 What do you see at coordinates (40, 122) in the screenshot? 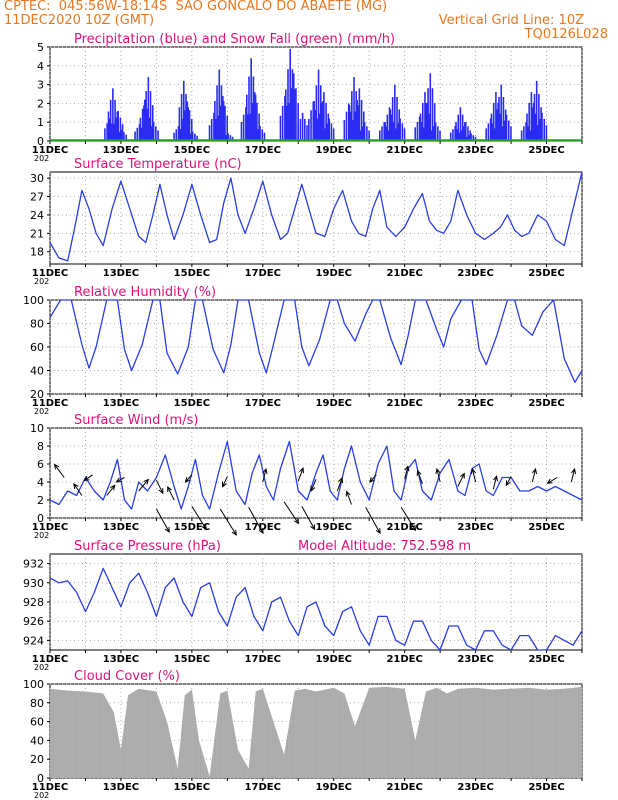
I see `y-tick-label: 1` at bounding box center [40, 122].